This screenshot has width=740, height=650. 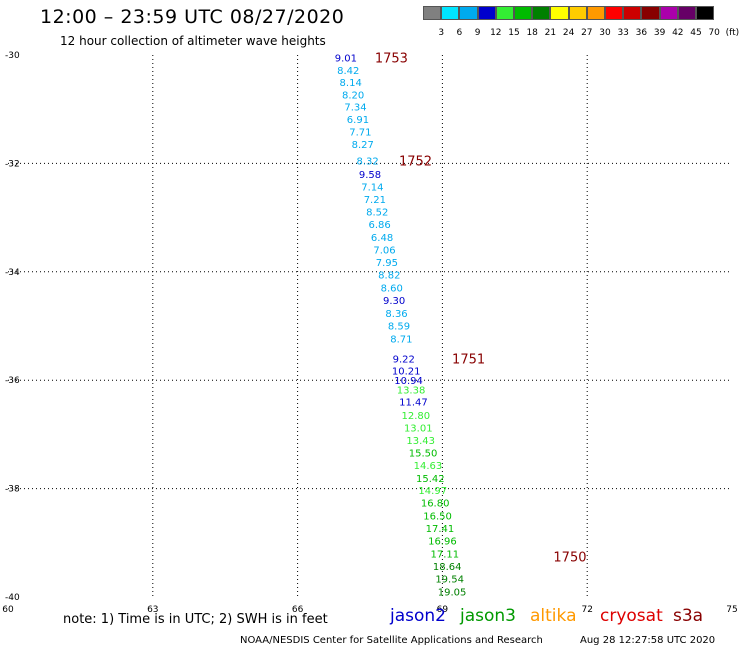 What do you see at coordinates (382, 238) in the screenshot?
I see `wave-height-value: 6.48` at bounding box center [382, 238].